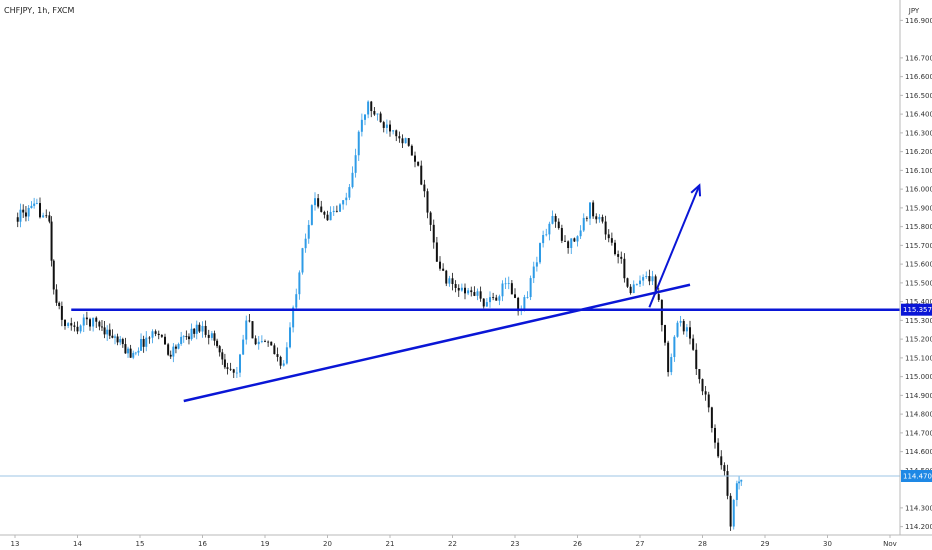  I want to click on y-tick-label: 116.200, so click(918, 152).